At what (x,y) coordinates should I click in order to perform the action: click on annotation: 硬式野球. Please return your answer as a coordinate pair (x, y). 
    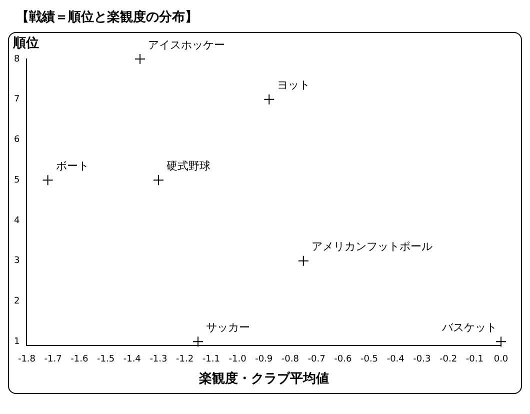
    Looking at the image, I should click on (188, 165).